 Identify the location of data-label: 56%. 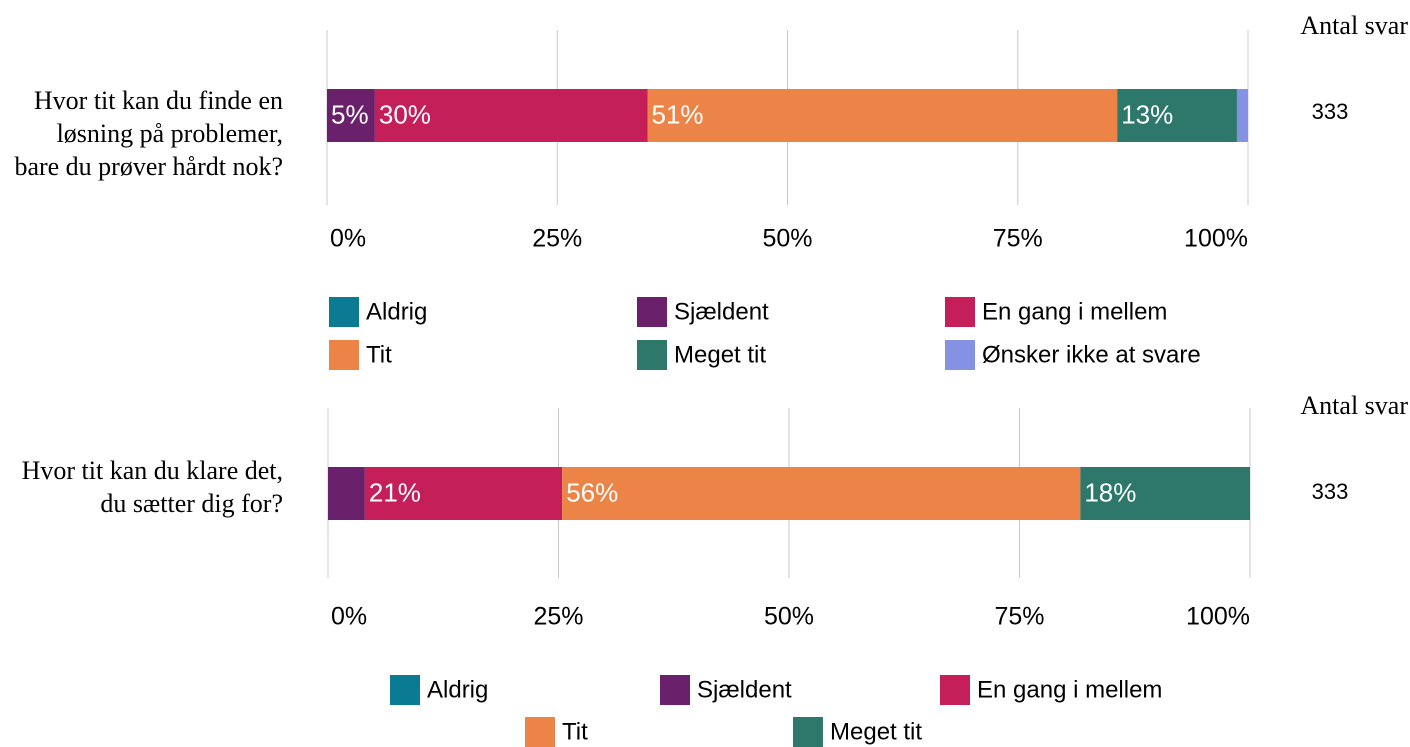
(592, 492).